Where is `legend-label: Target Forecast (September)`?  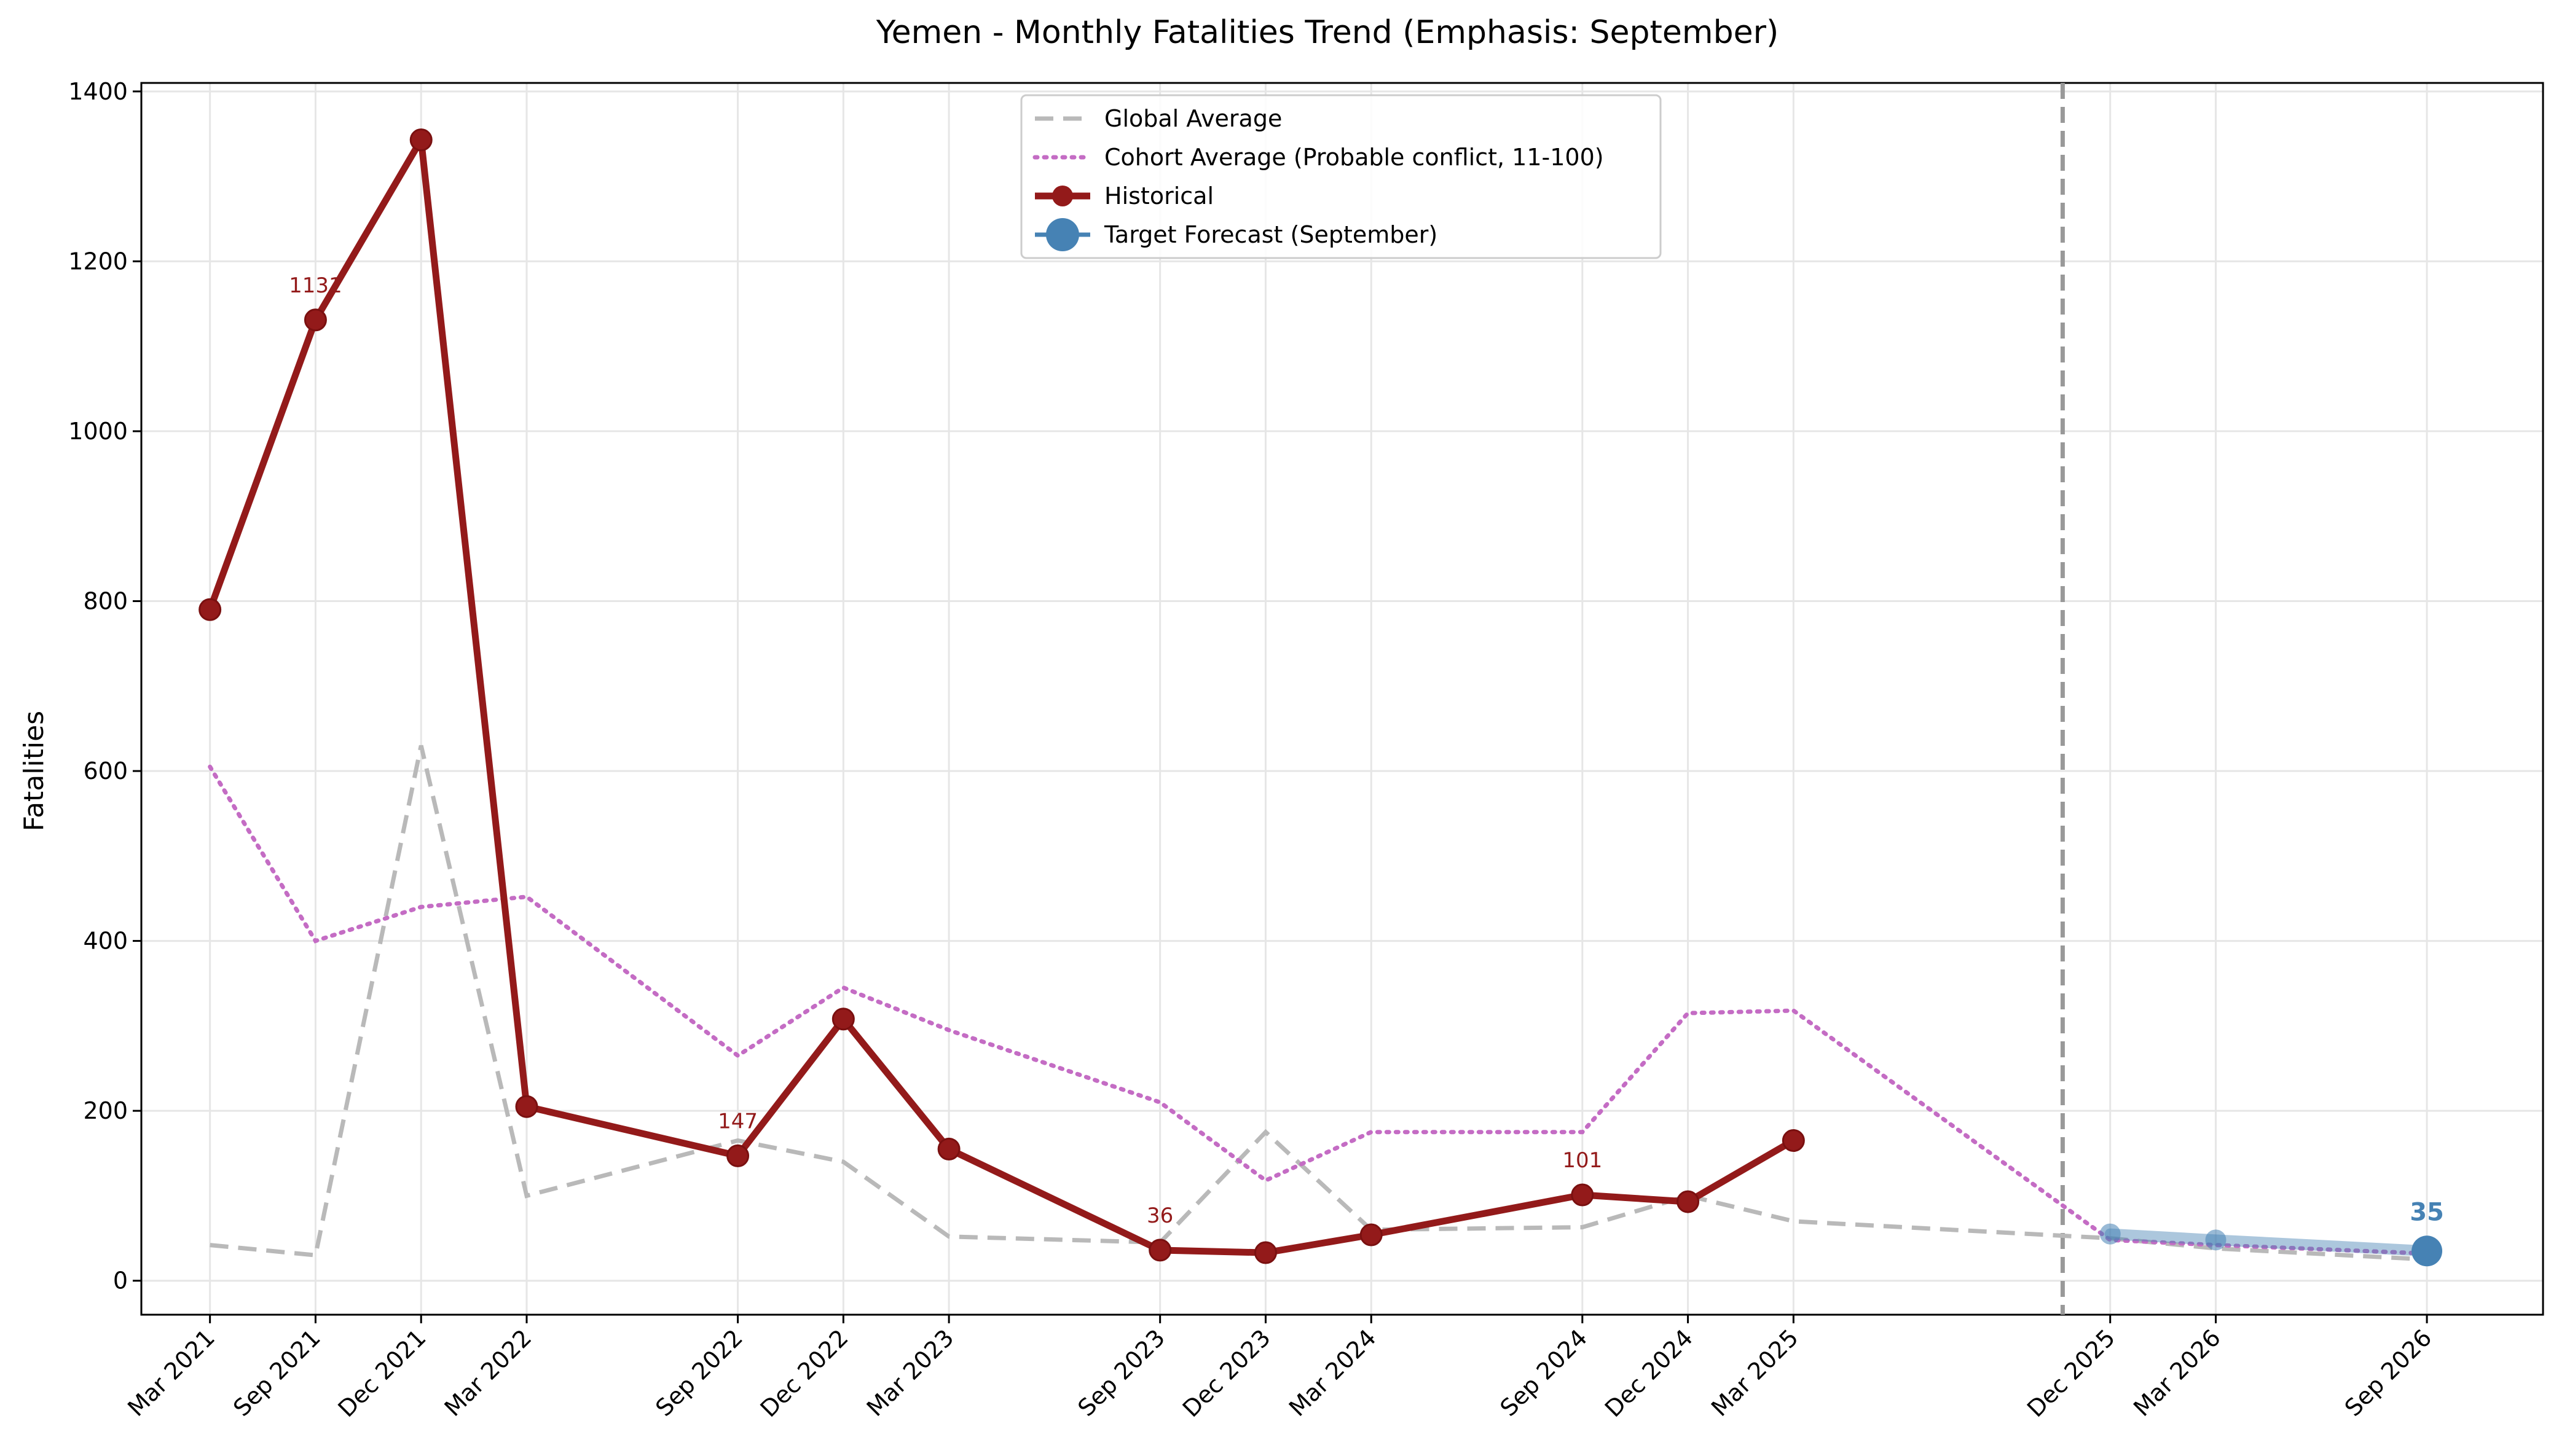 legend-label: Target Forecast (September) is located at coordinates (1270, 234).